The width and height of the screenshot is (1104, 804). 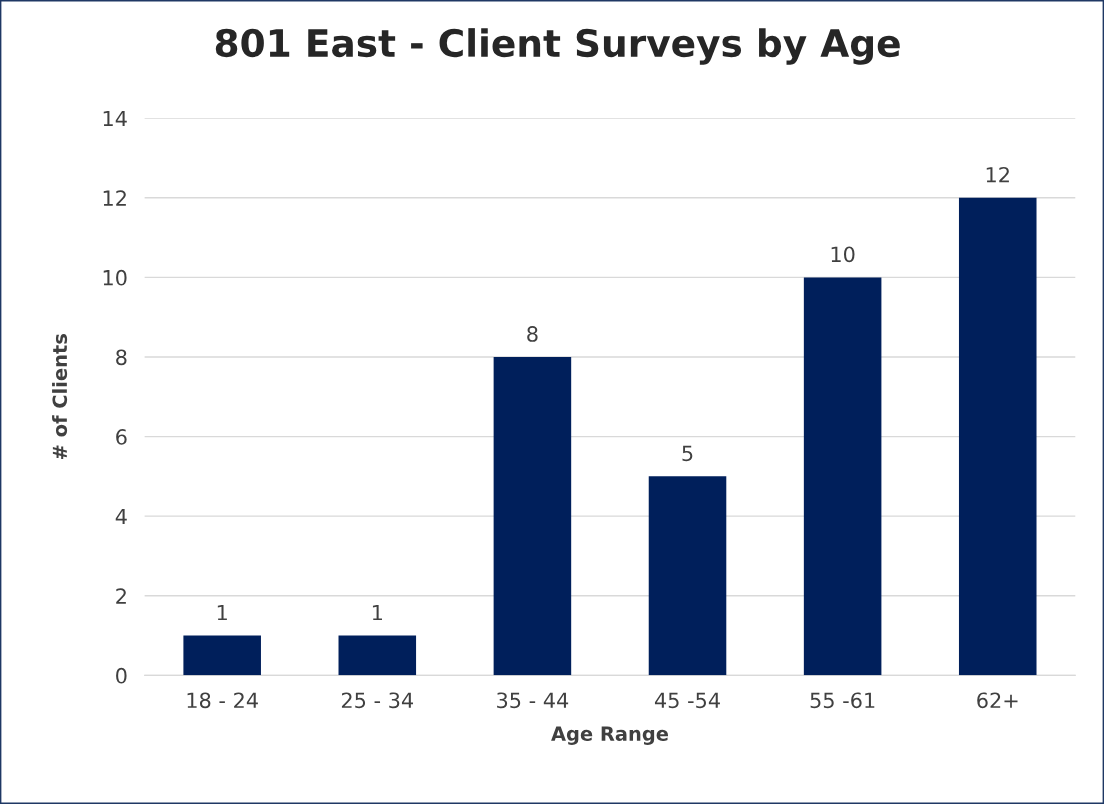 What do you see at coordinates (532, 334) in the screenshot?
I see `data-label: 8` at bounding box center [532, 334].